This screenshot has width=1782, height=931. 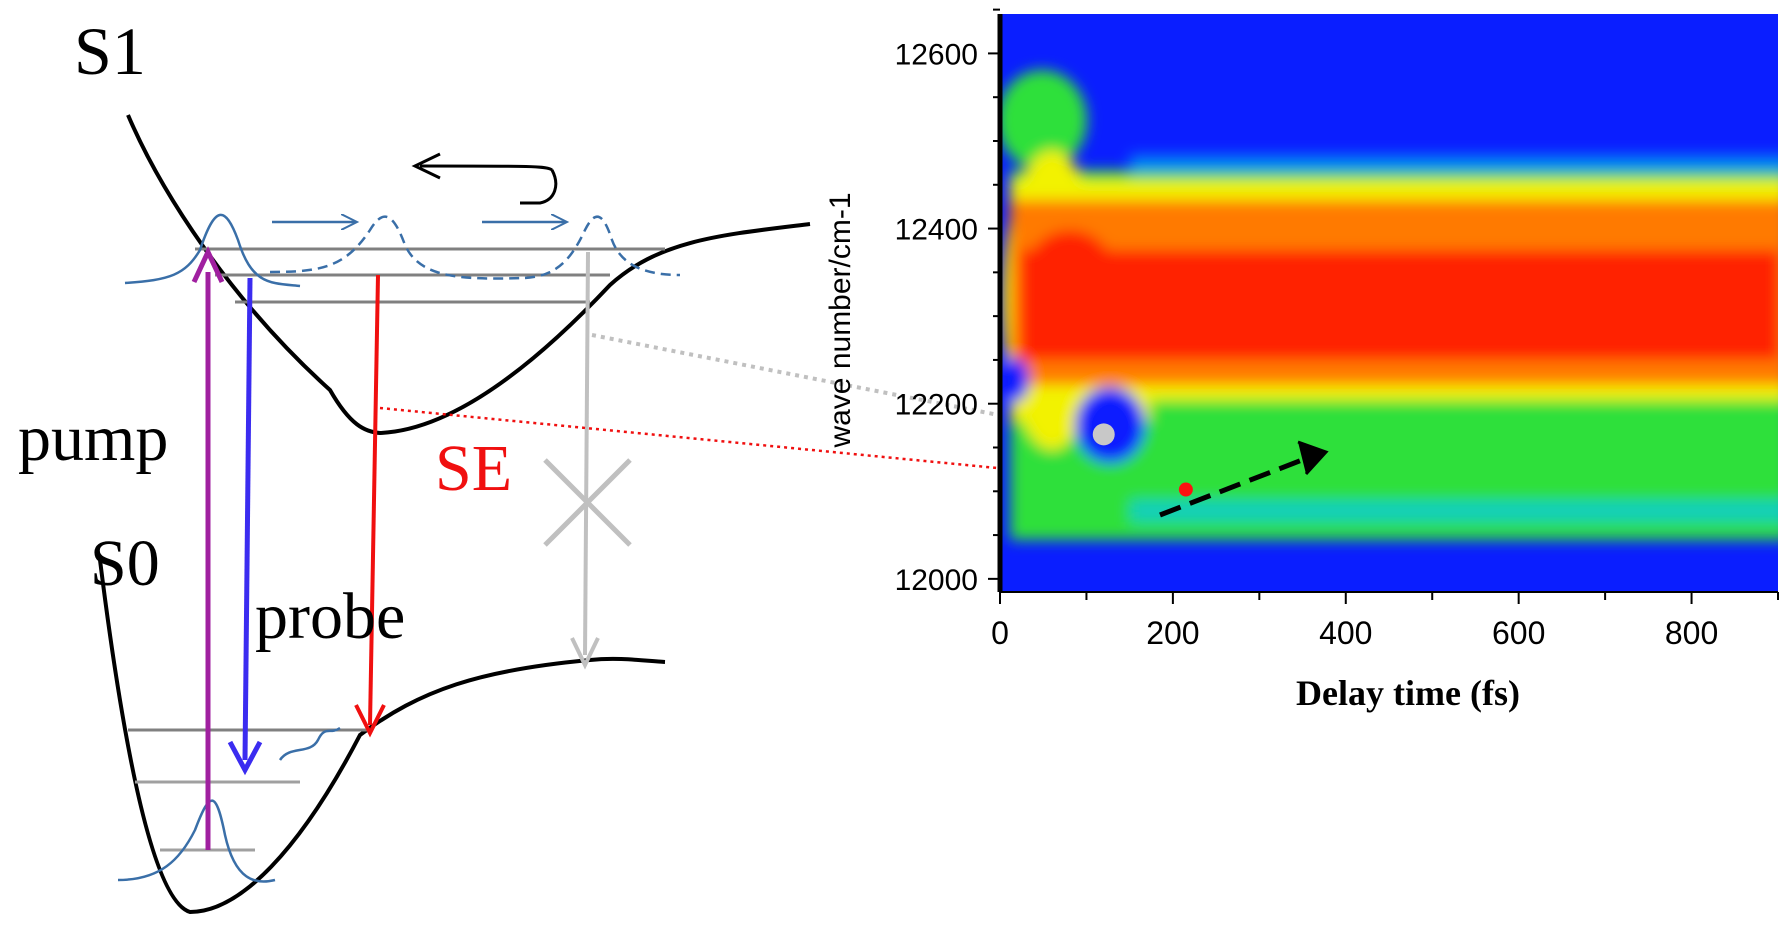 What do you see at coordinates (330, 616) in the screenshot?
I see `probe-label: probe` at bounding box center [330, 616].